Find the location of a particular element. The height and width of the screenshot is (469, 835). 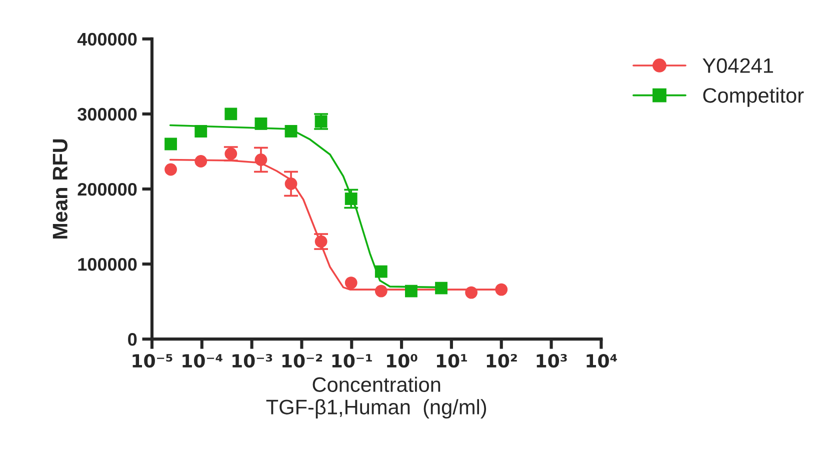

x-axis-title: Concentration TGF-β1,Human (ng/ml) is located at coordinates (376, 397).